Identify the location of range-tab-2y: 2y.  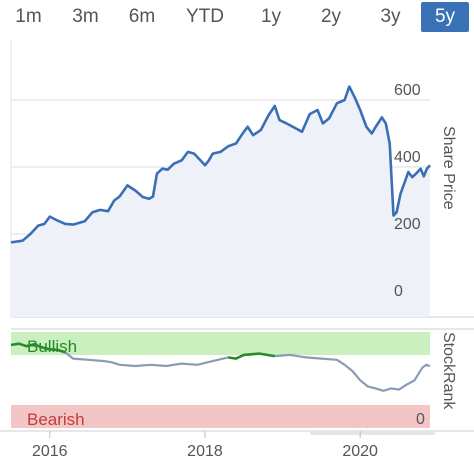
(331, 16).